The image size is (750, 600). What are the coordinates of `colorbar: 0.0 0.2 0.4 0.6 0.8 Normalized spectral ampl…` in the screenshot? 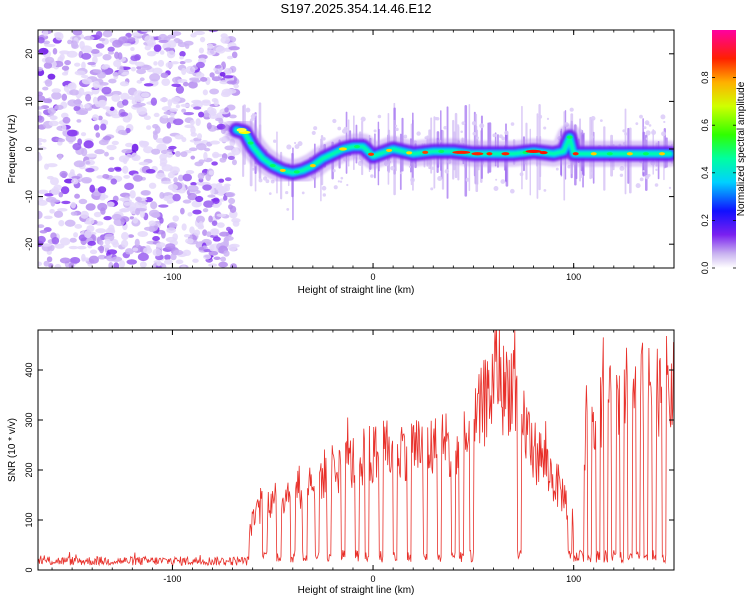 It's located at (723, 152).